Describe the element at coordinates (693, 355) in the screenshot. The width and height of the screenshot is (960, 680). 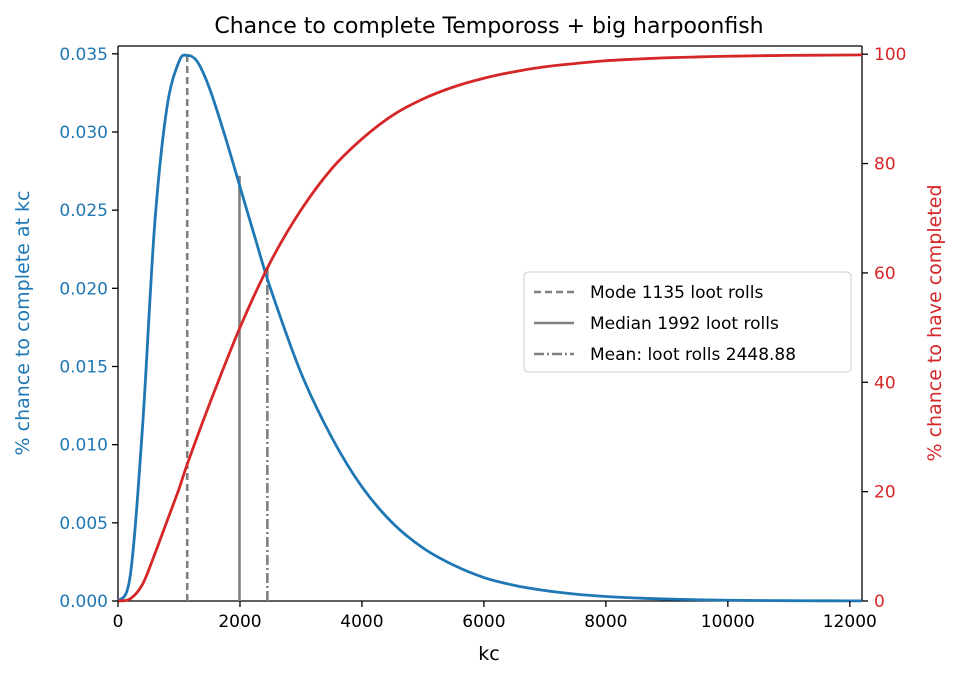
I see `legend-label: Mean: loot rolls 2448.88` at that location.